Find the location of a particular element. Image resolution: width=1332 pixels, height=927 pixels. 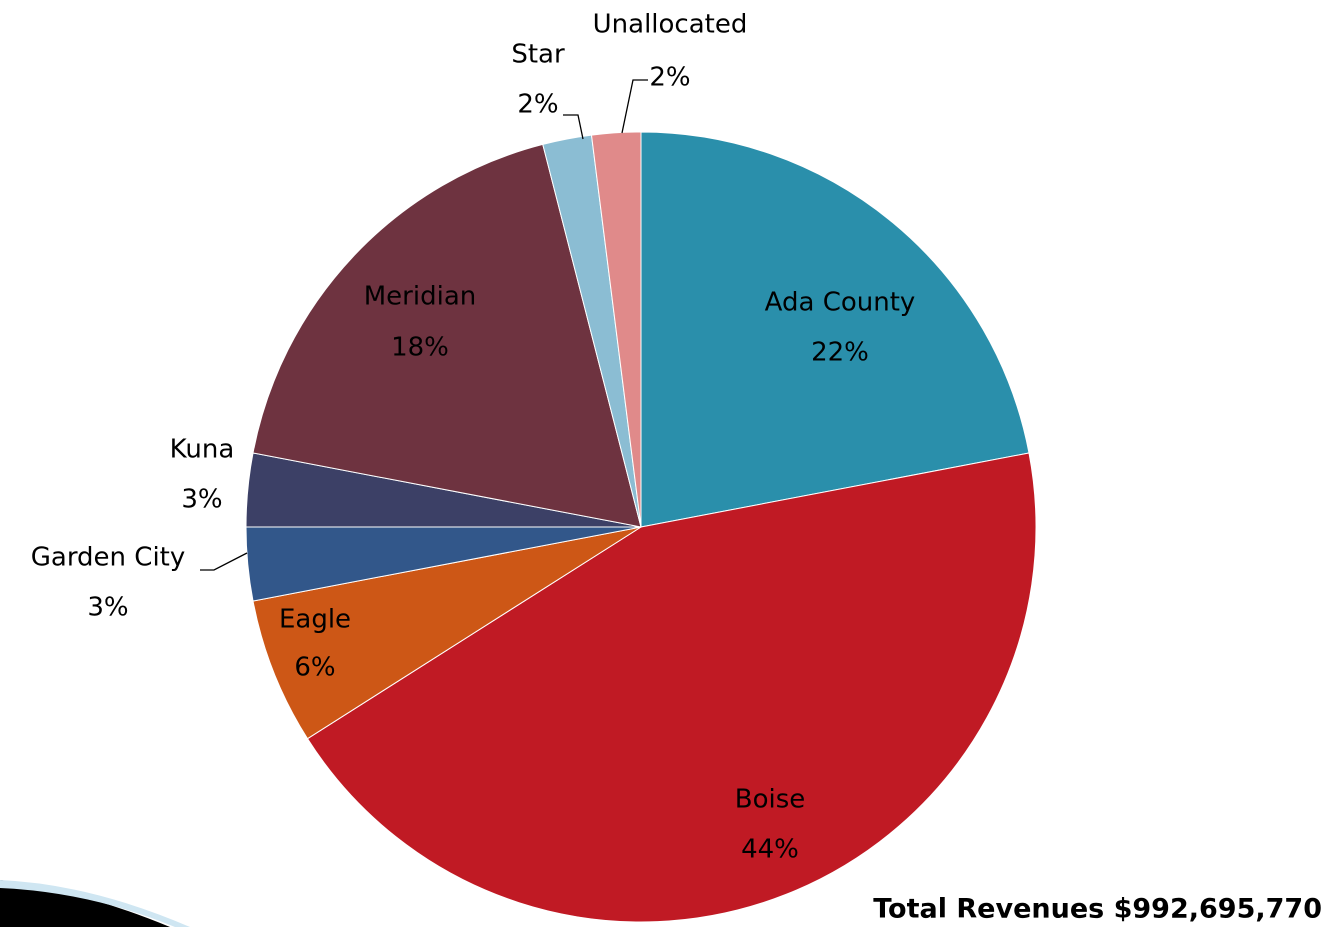

slice-label: Meridian is located at coordinates (420, 297).